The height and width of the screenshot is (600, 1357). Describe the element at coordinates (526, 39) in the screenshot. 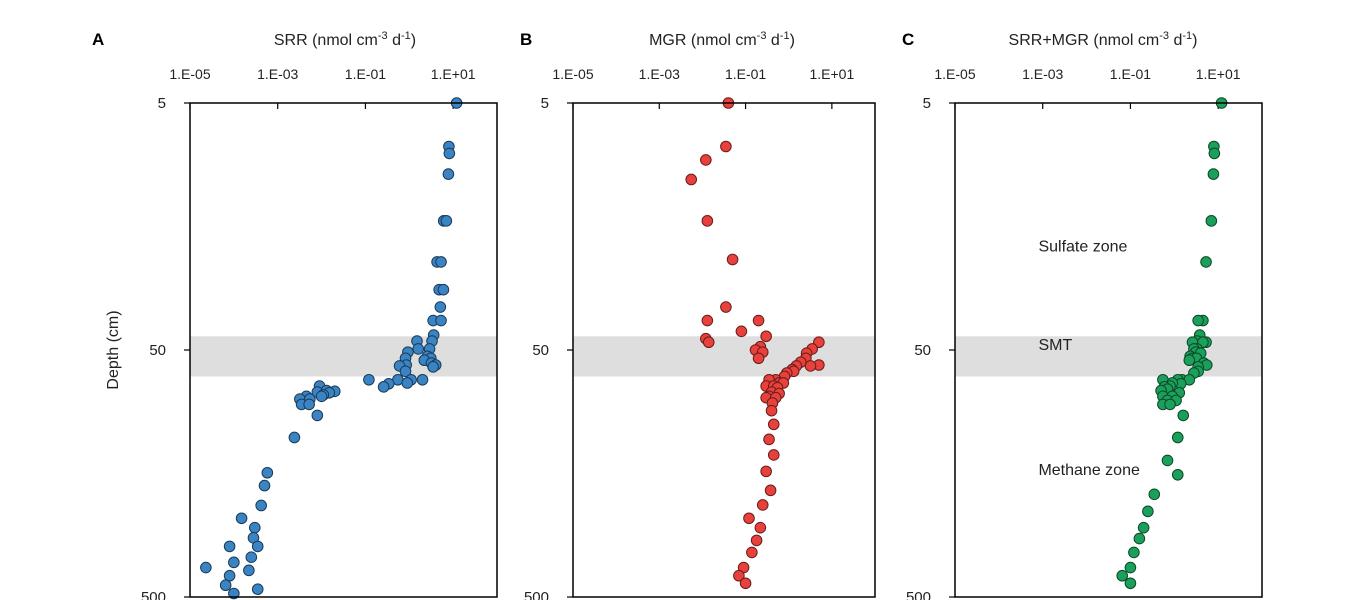

I see `panel-letter: B` at that location.